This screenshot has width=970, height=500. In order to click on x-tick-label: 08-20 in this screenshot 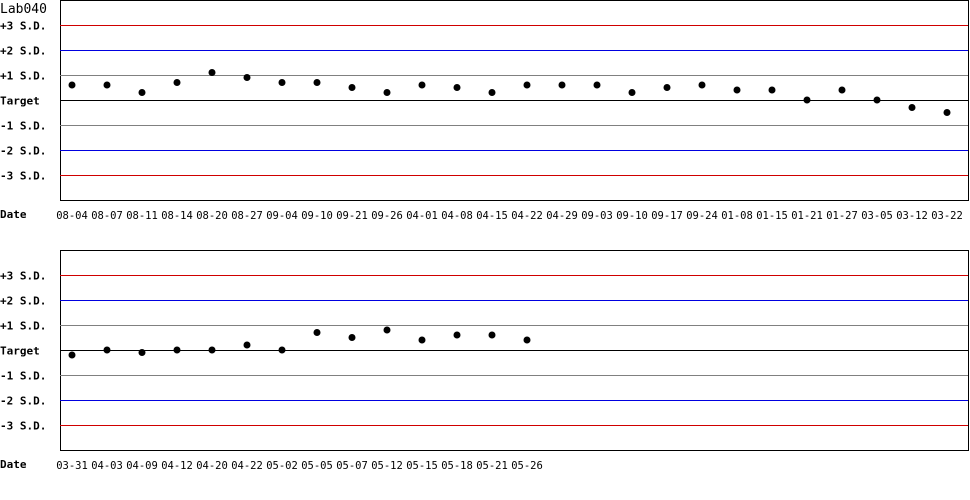, I will do `click(212, 216)`.